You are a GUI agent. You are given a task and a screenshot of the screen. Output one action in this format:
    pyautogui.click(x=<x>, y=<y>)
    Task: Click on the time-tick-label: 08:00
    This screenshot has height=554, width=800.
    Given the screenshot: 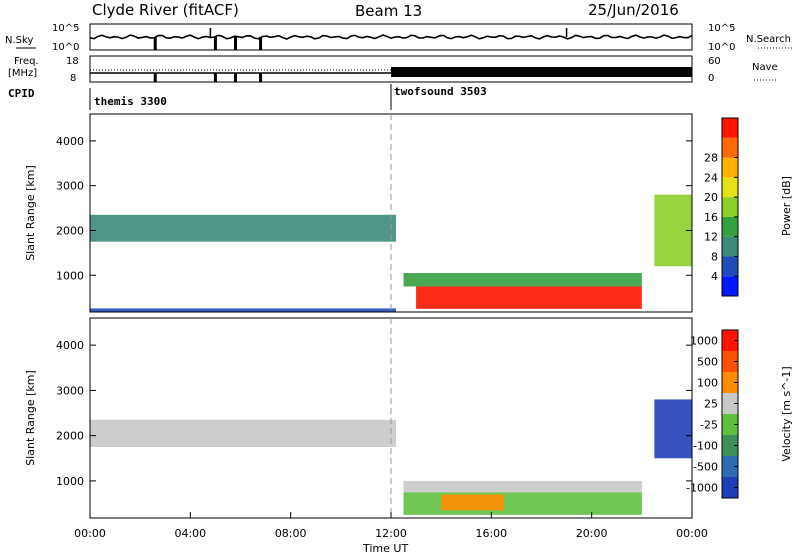 What is the action you would take?
    pyautogui.click(x=291, y=533)
    